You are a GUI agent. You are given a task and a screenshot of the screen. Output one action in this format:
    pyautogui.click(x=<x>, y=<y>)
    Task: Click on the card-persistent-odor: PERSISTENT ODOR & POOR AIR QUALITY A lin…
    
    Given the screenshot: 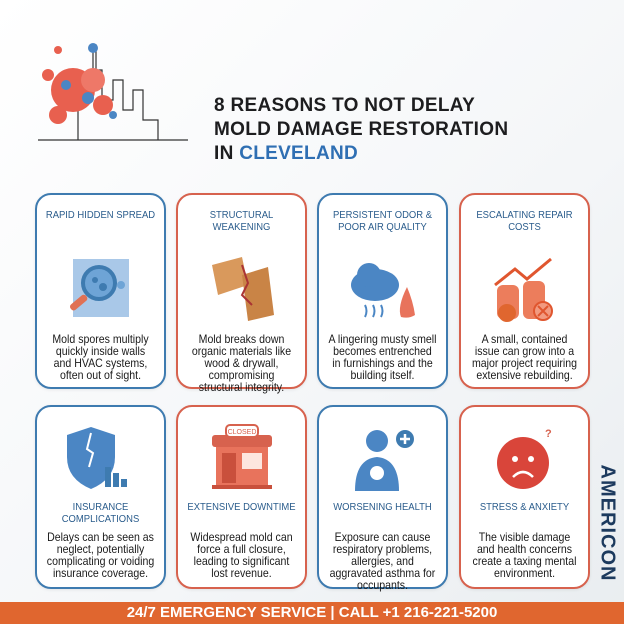 What is the action you would take?
    pyautogui.click(x=382, y=291)
    